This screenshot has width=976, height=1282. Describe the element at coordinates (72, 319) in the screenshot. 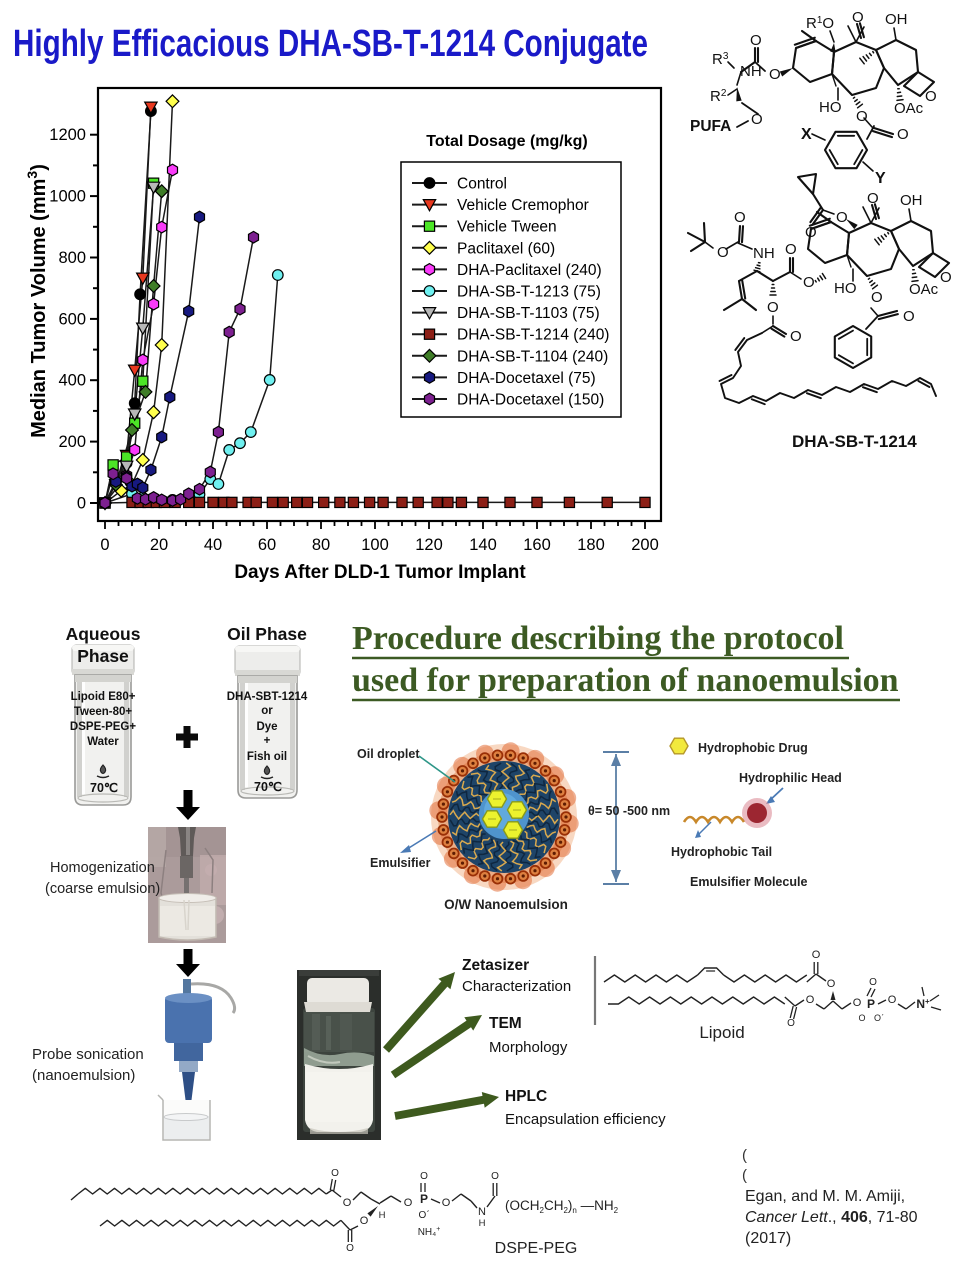

I see `svg-text: 600` at that location.